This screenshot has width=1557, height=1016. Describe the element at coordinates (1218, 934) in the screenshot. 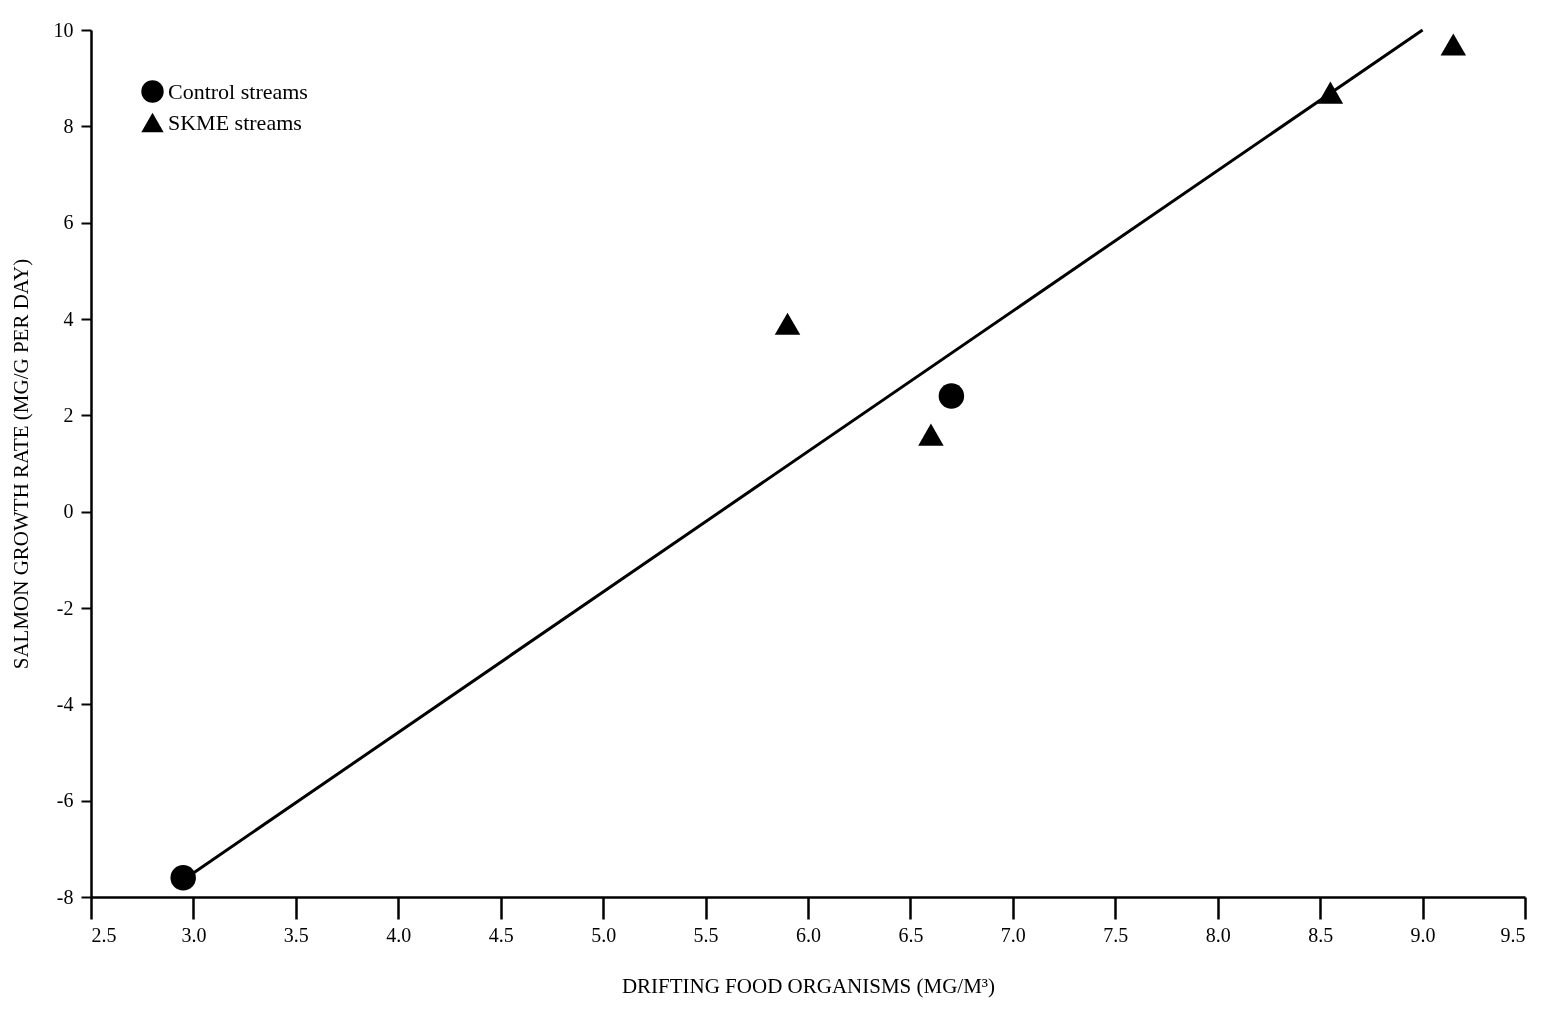

I see `x-tick-label: 8.0` at that location.